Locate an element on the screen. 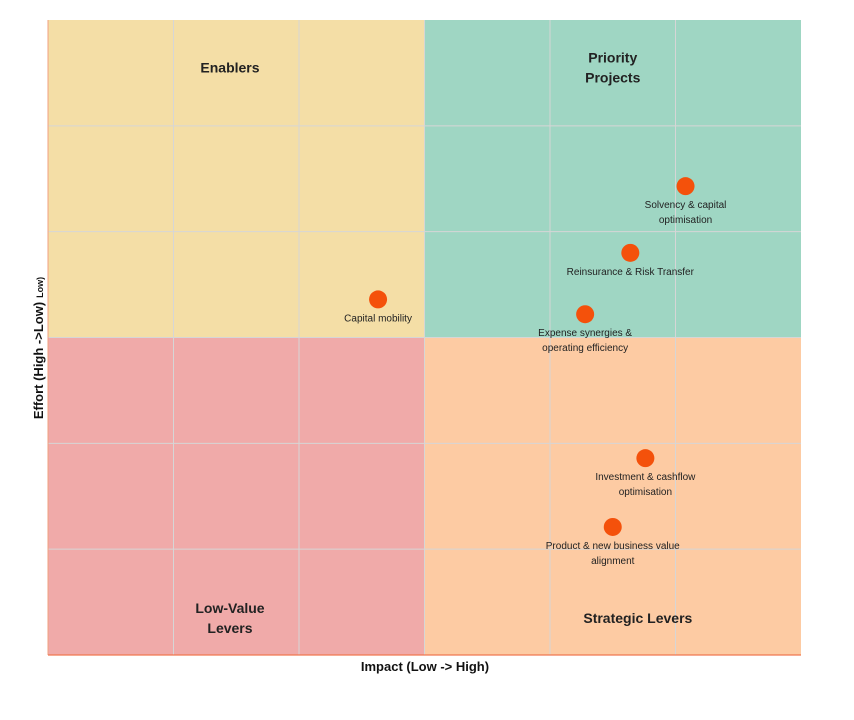 This screenshot has height=720, width=854. y-axis-title: Effort (High ->Low) is located at coordinates (38, 360).